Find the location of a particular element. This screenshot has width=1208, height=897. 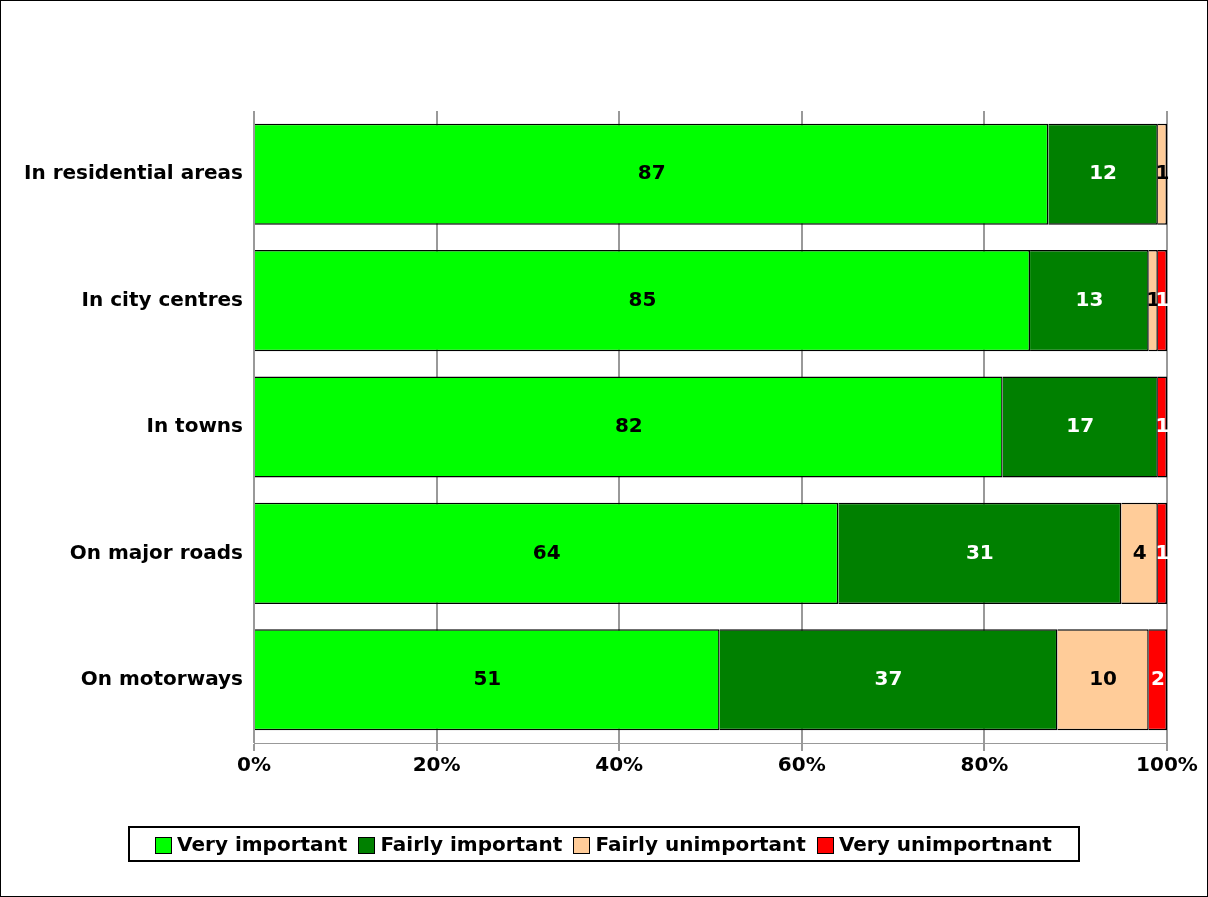

x-tick-label: 60% is located at coordinates (801, 764).